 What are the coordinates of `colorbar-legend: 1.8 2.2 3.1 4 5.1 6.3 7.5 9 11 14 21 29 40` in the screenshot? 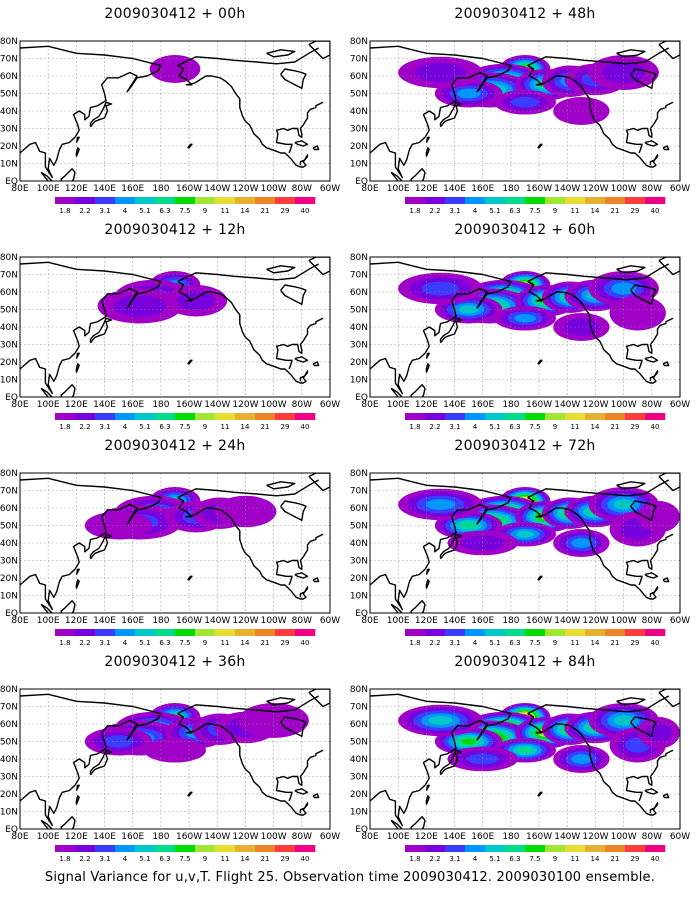 It's located at (535, 638).